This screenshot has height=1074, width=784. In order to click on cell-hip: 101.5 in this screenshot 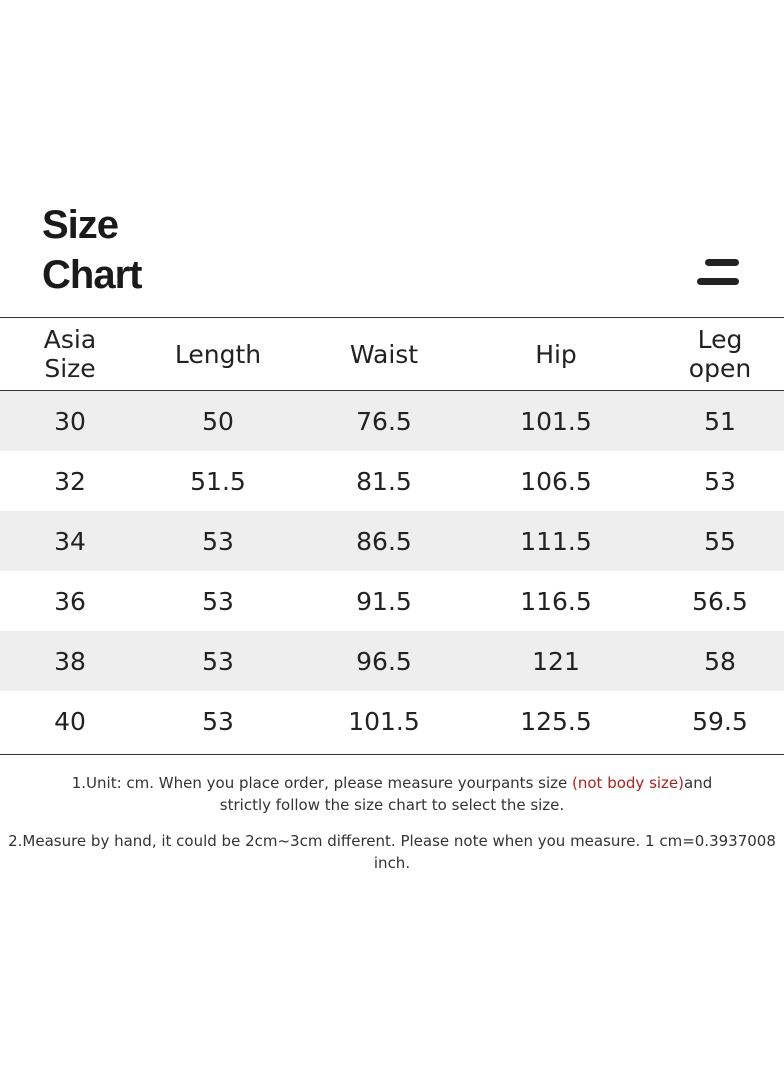, I will do `click(556, 421)`.